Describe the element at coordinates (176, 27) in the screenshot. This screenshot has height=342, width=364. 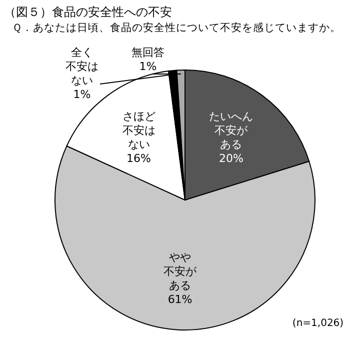
I see `chart-subtitle: Ｑ．あなたは日頃、食品の安全性について不安を感じていますか。` at that location.